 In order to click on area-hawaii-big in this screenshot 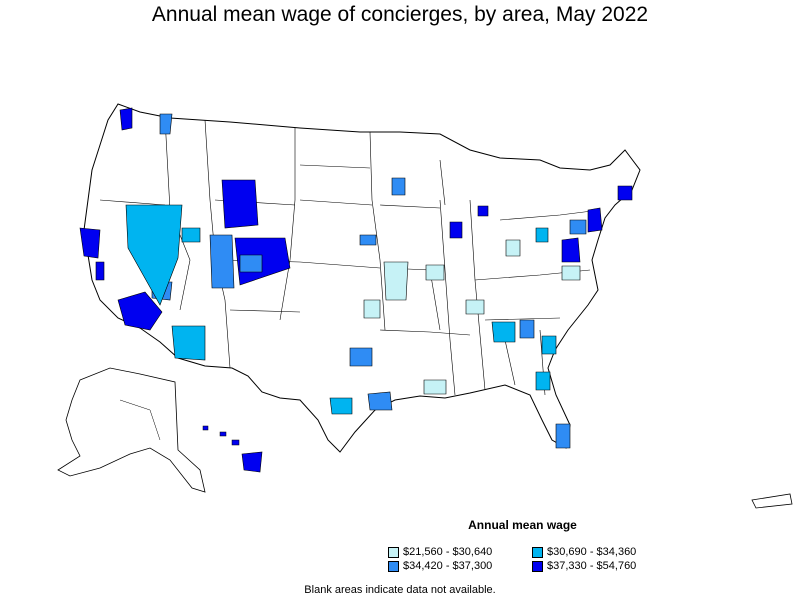, I will do `click(252, 462)`.